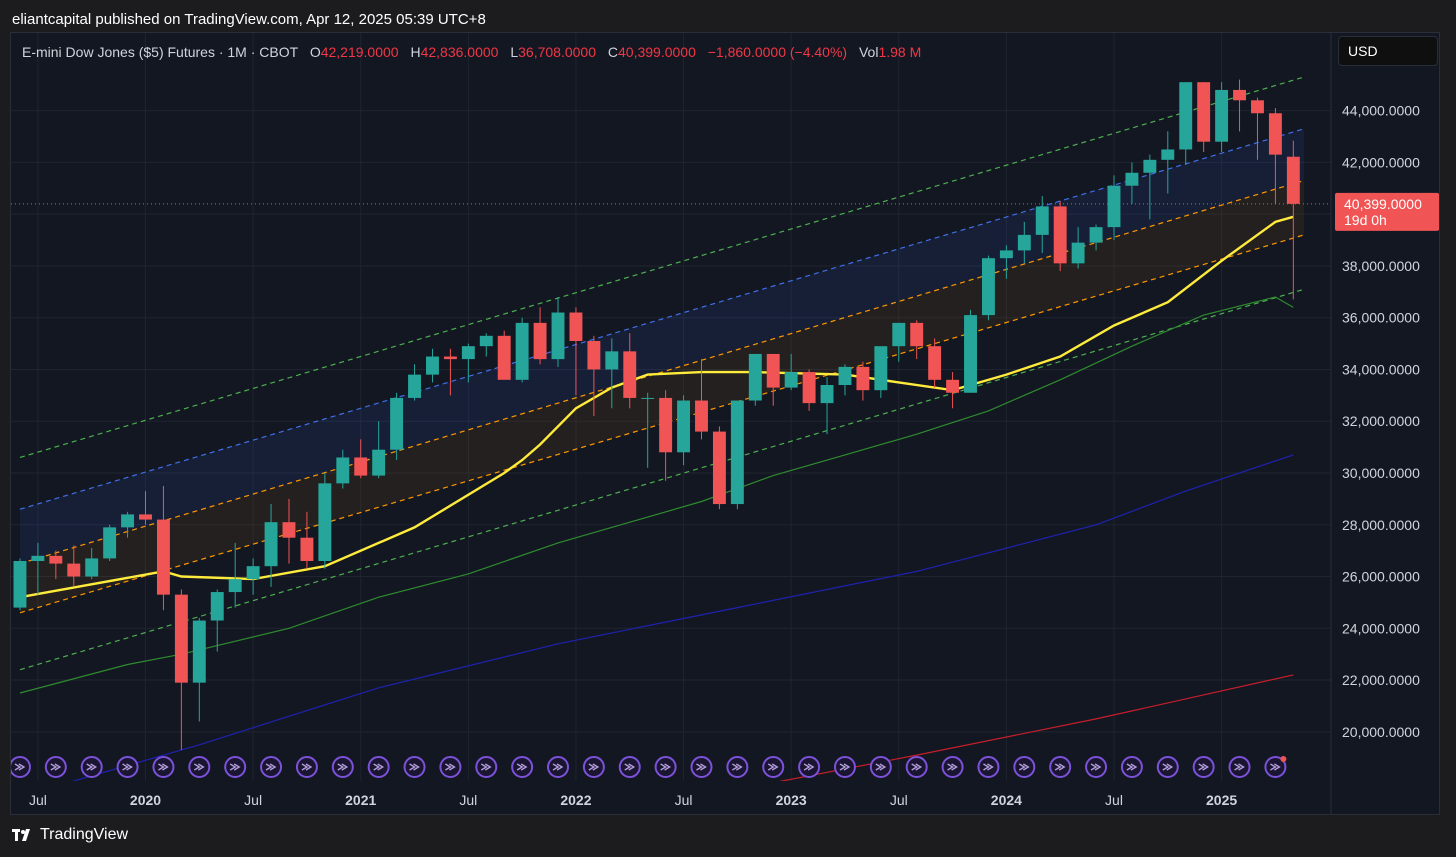 Image resolution: width=1456 pixels, height=857 pixels. What do you see at coordinates (70, 835) in the screenshot?
I see `tradingview-logo: TradingView` at bounding box center [70, 835].